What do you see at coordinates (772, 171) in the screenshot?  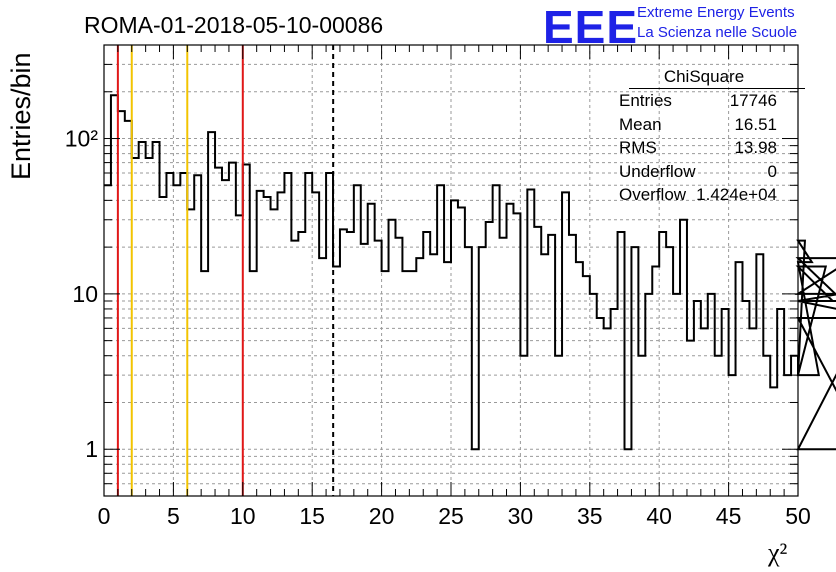 I see `stats-value: 0` at bounding box center [772, 171].